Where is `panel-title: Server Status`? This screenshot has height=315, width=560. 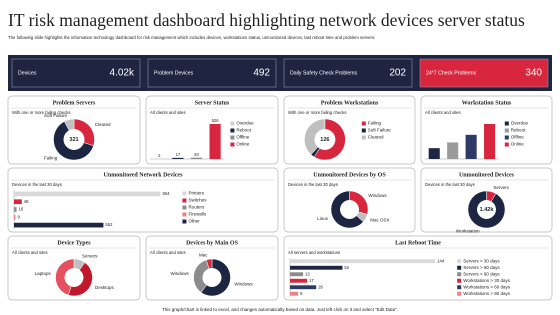 panel-title: Server Status is located at coordinates (212, 103).